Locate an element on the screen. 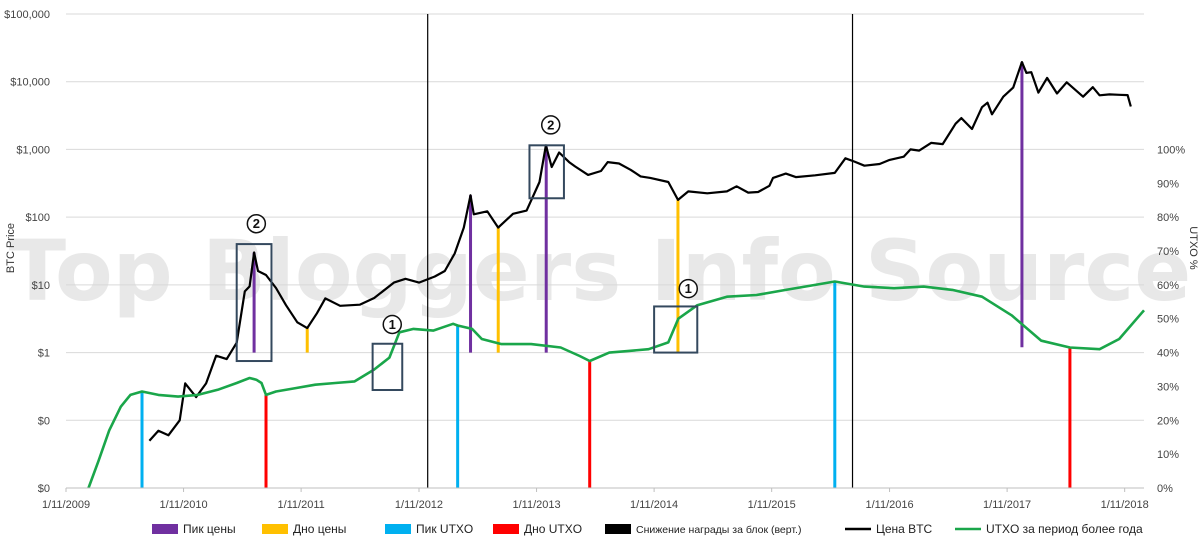  y-left-tick-label: $100,000 is located at coordinates (27, 15).